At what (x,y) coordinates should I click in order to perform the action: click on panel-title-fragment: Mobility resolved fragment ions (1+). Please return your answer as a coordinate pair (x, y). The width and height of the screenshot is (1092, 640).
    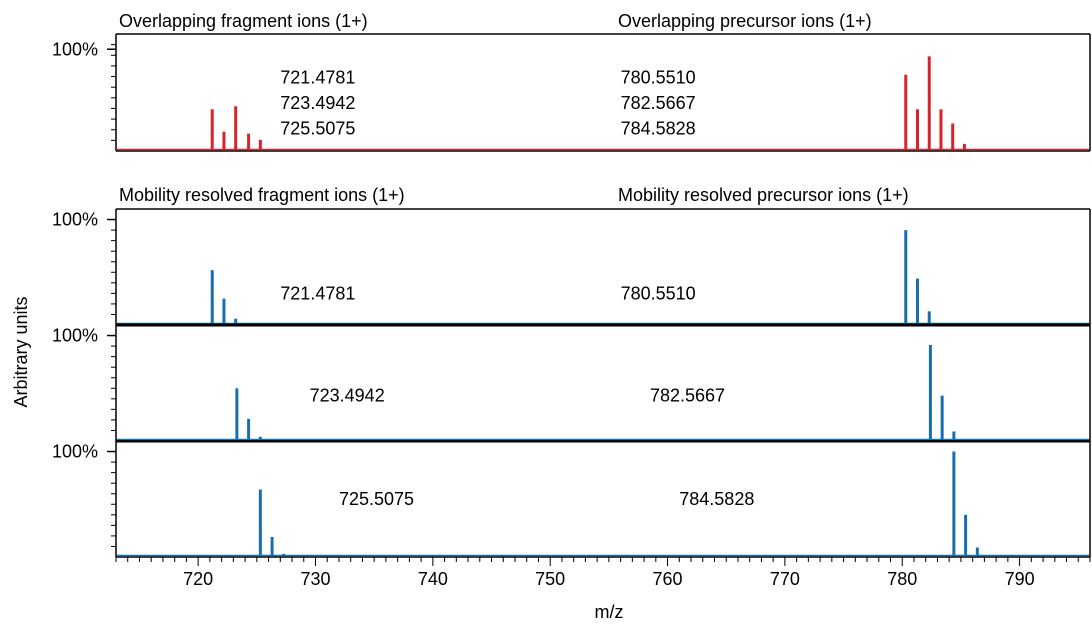
    Looking at the image, I should click on (262, 195).